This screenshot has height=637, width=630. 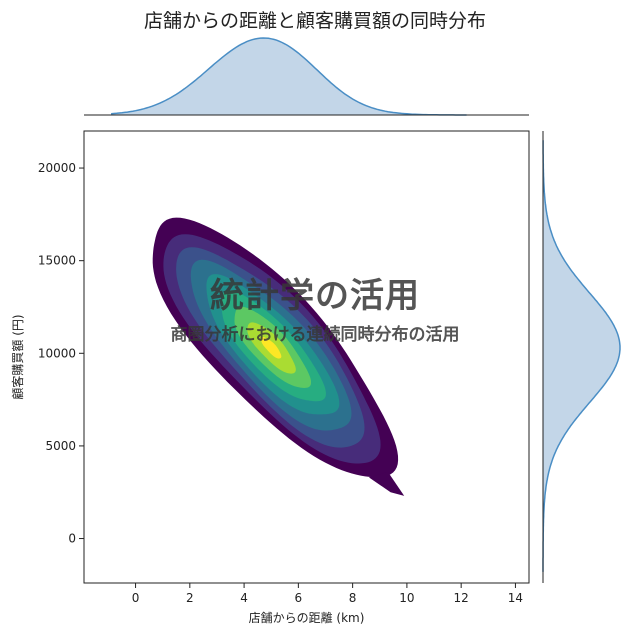 What do you see at coordinates (17, 356) in the screenshot?
I see `y-axis-label: 顧客購買額 (円)` at bounding box center [17, 356].